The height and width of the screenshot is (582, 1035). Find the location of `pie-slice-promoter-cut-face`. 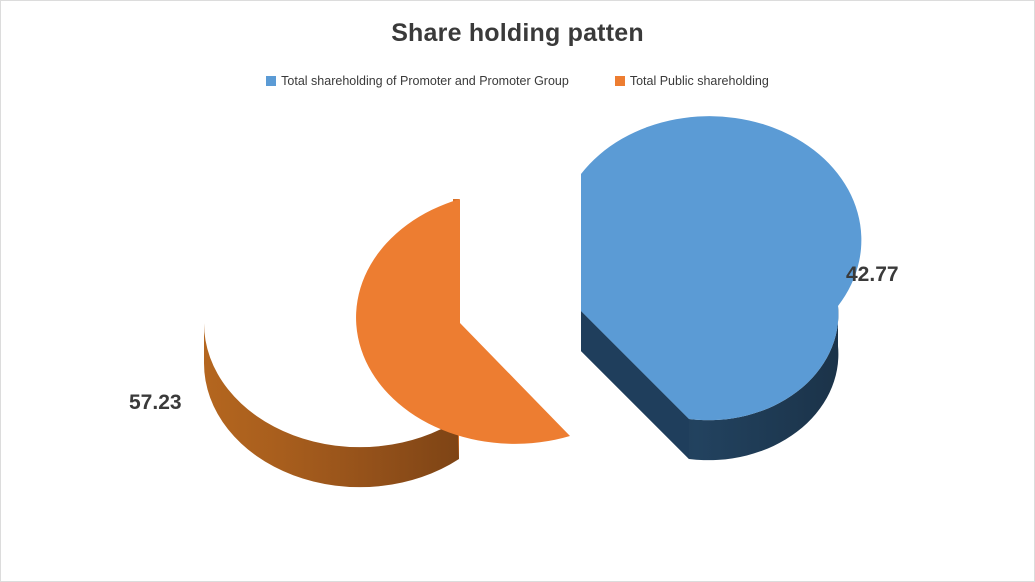

pie-slice-promoter-cut-face is located at coordinates (635, 385).